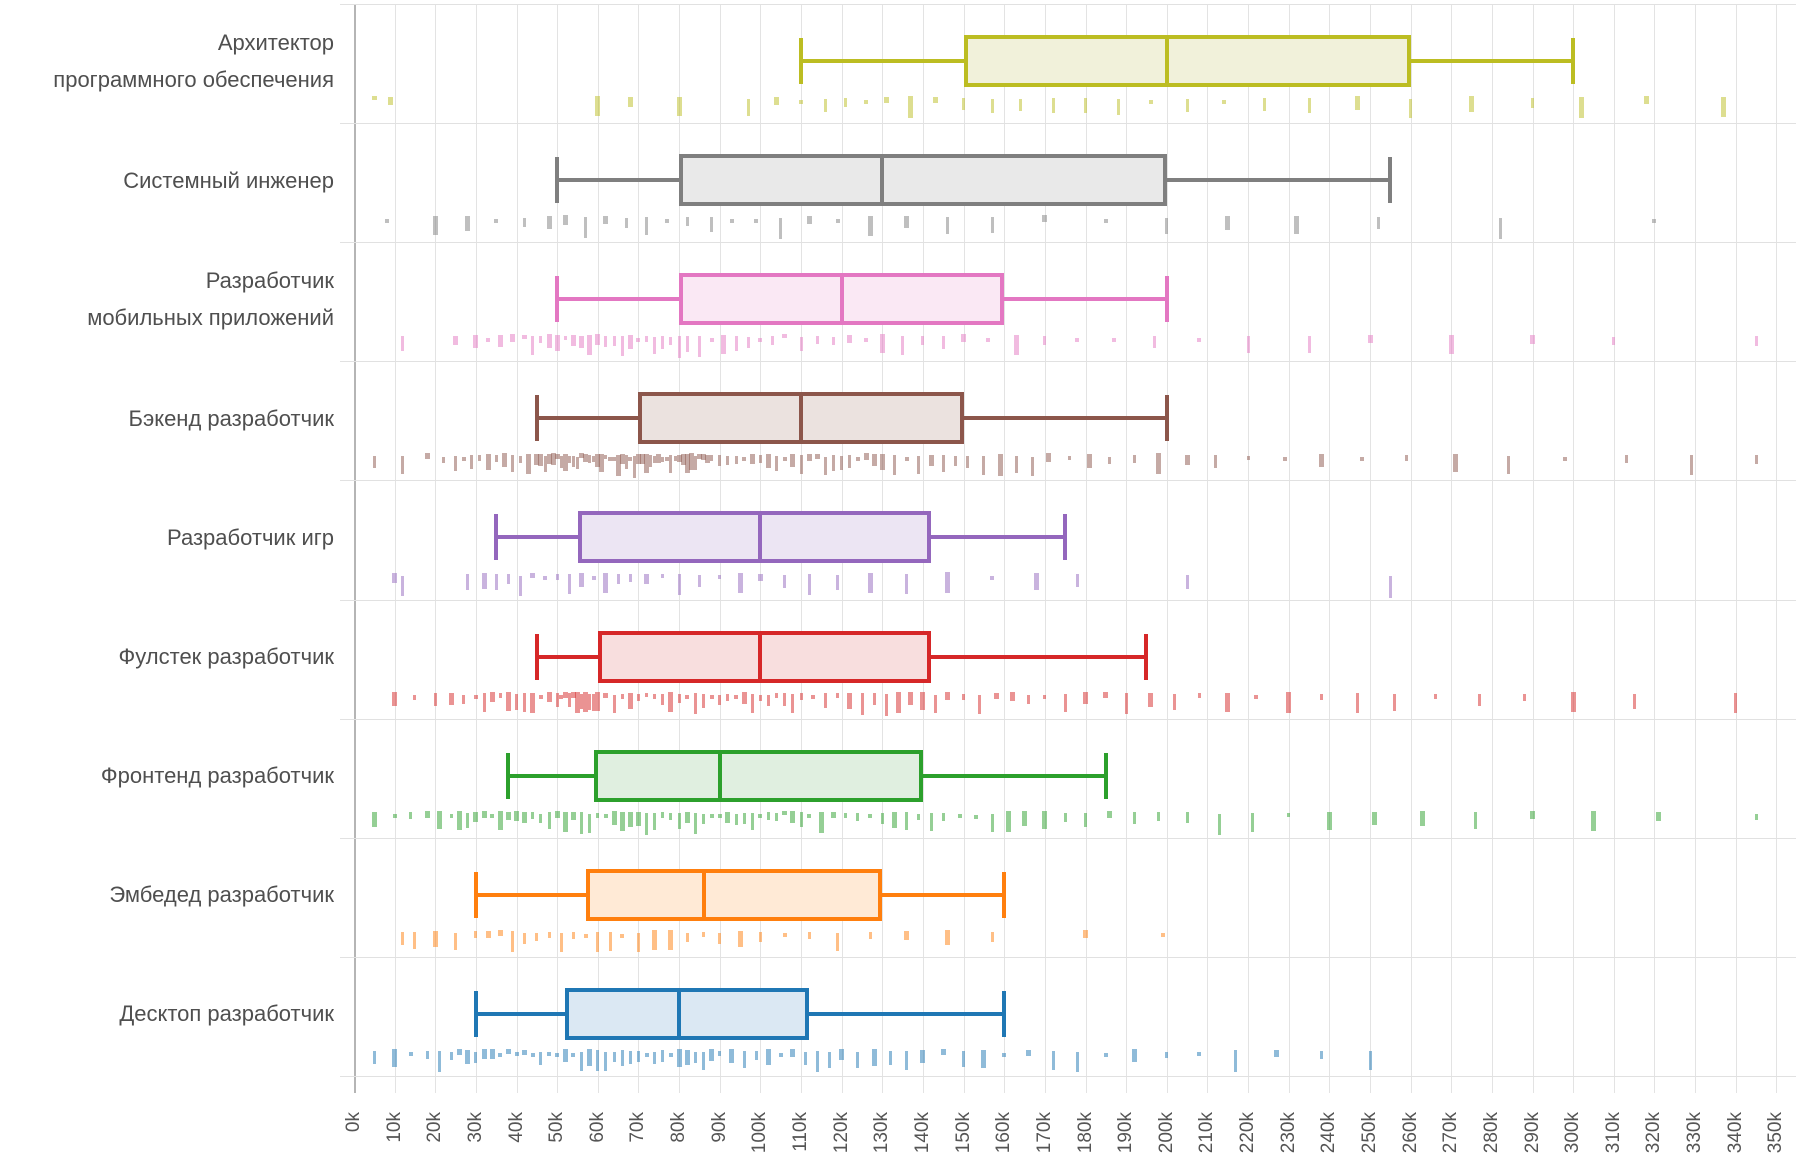 The image size is (1808, 1171). Describe the element at coordinates (963, 1133) in the screenshot. I see `tick-label: 150k` at that location.